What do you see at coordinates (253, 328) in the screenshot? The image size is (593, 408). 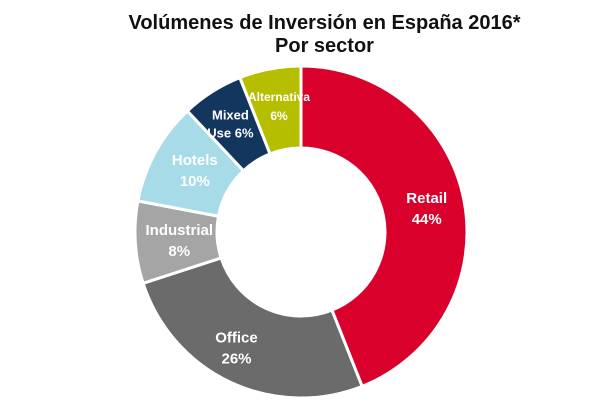 I see `slice-office` at bounding box center [253, 328].